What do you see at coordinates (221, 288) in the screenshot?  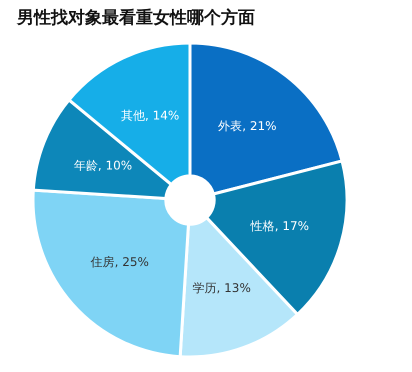 I see `slice-label: 学历, 13%` at bounding box center [221, 288].